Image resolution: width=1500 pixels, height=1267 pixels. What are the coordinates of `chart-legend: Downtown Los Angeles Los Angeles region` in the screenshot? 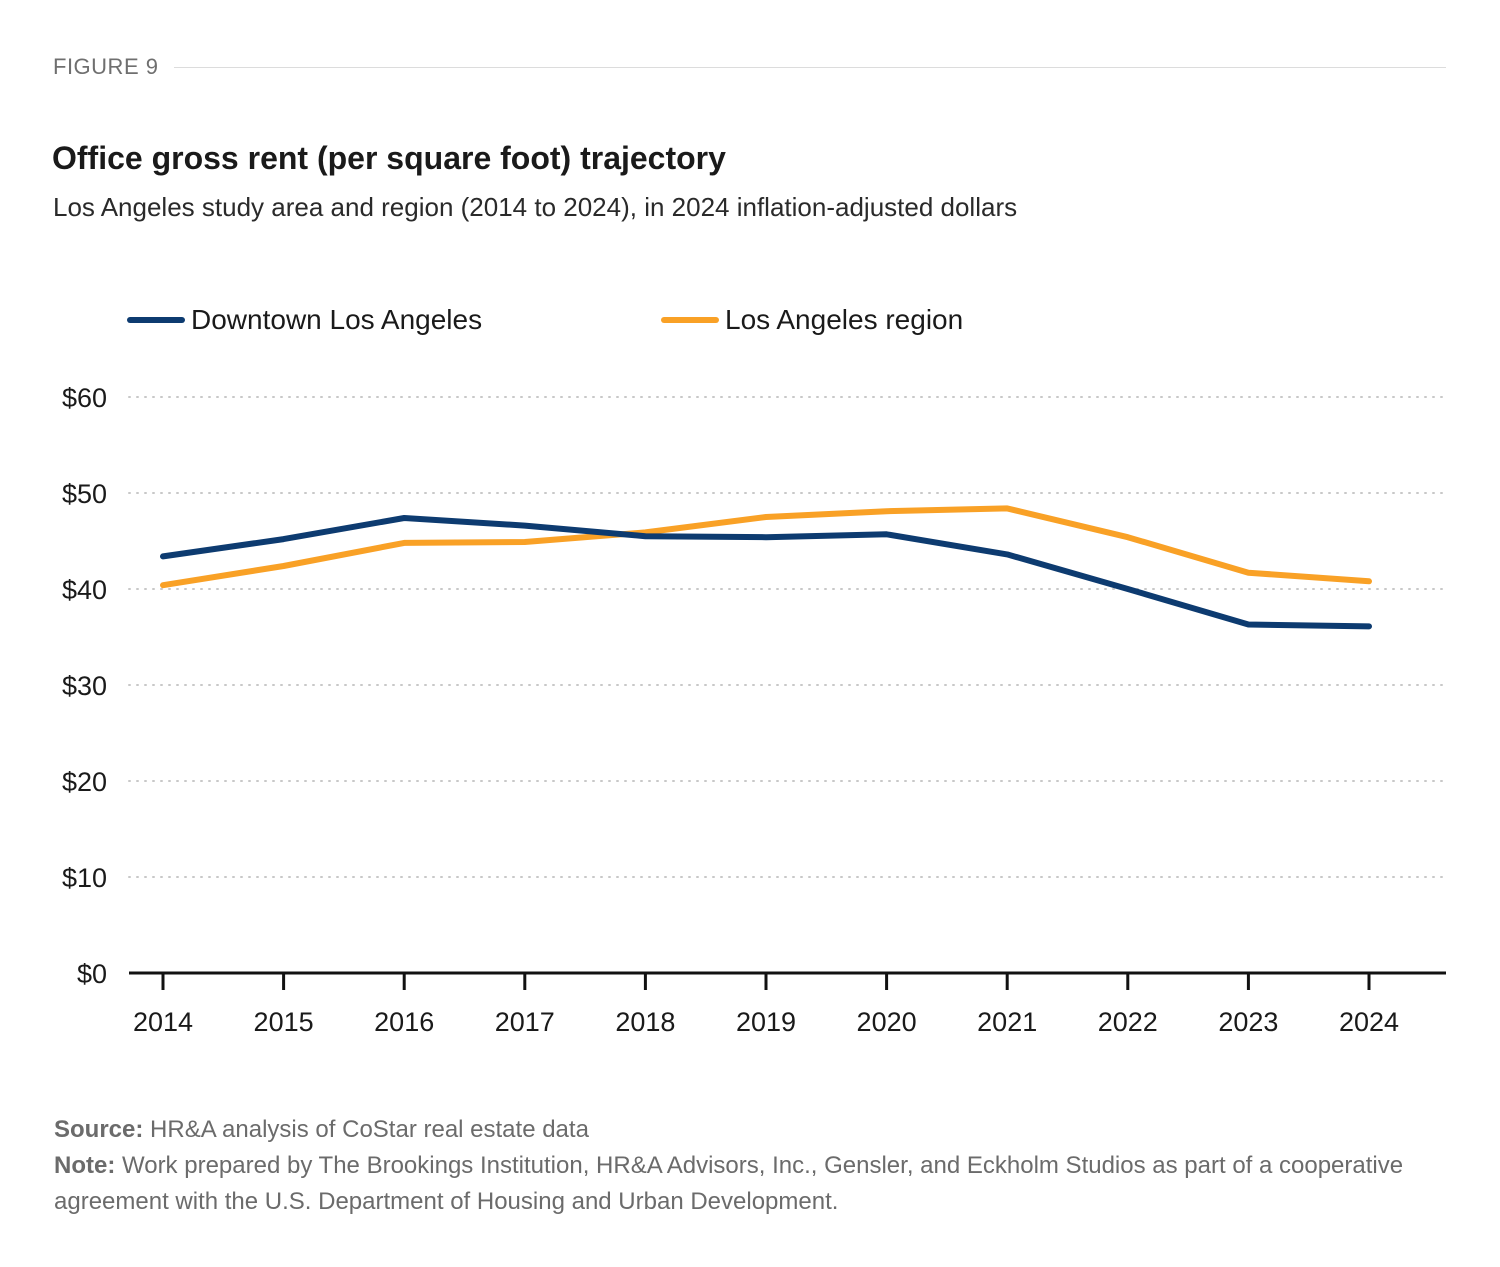 It's located at (750, 320).